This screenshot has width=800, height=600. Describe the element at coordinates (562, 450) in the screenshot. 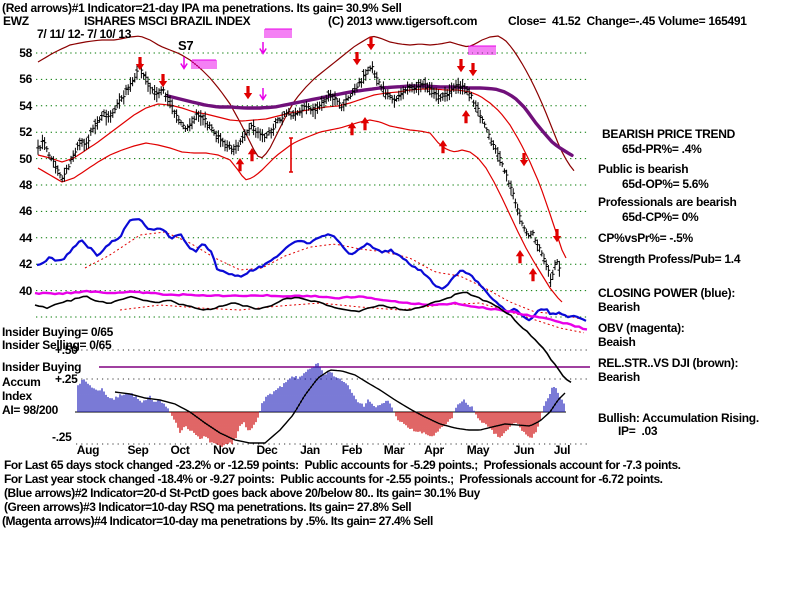

I see `x-axis-month: Jul` at that location.